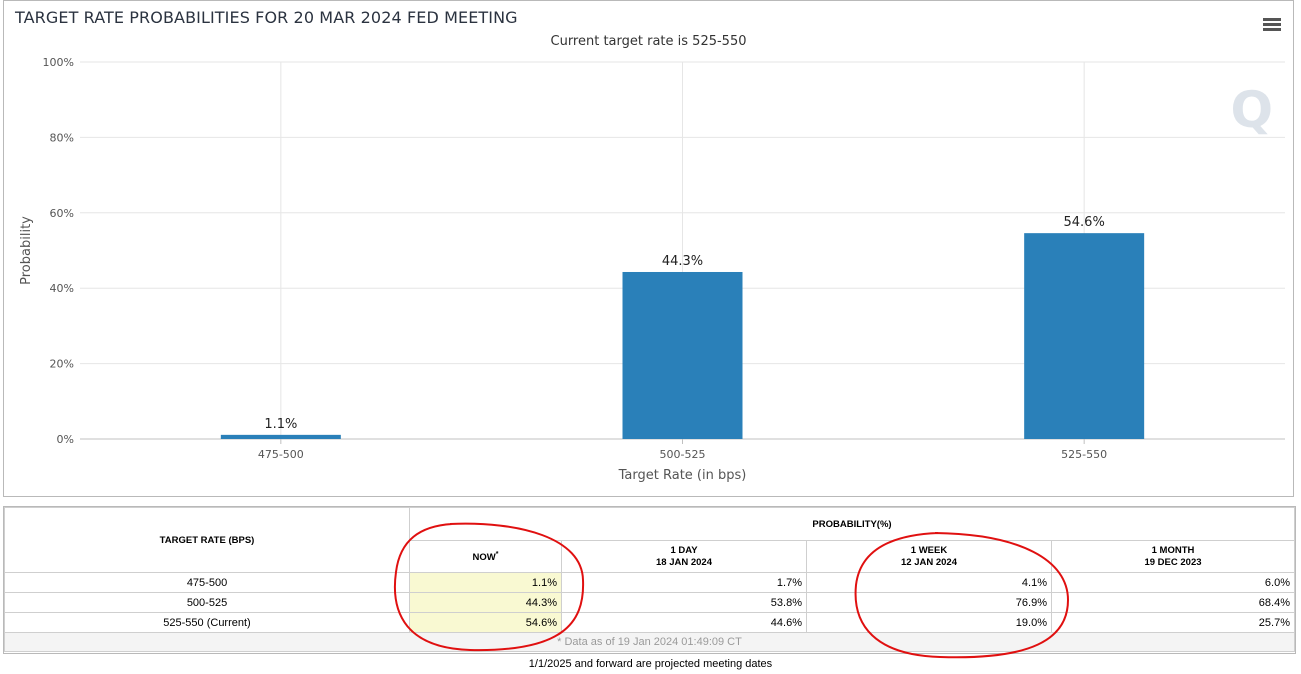  I want to click on col-header-now: NOW*, so click(485, 556).